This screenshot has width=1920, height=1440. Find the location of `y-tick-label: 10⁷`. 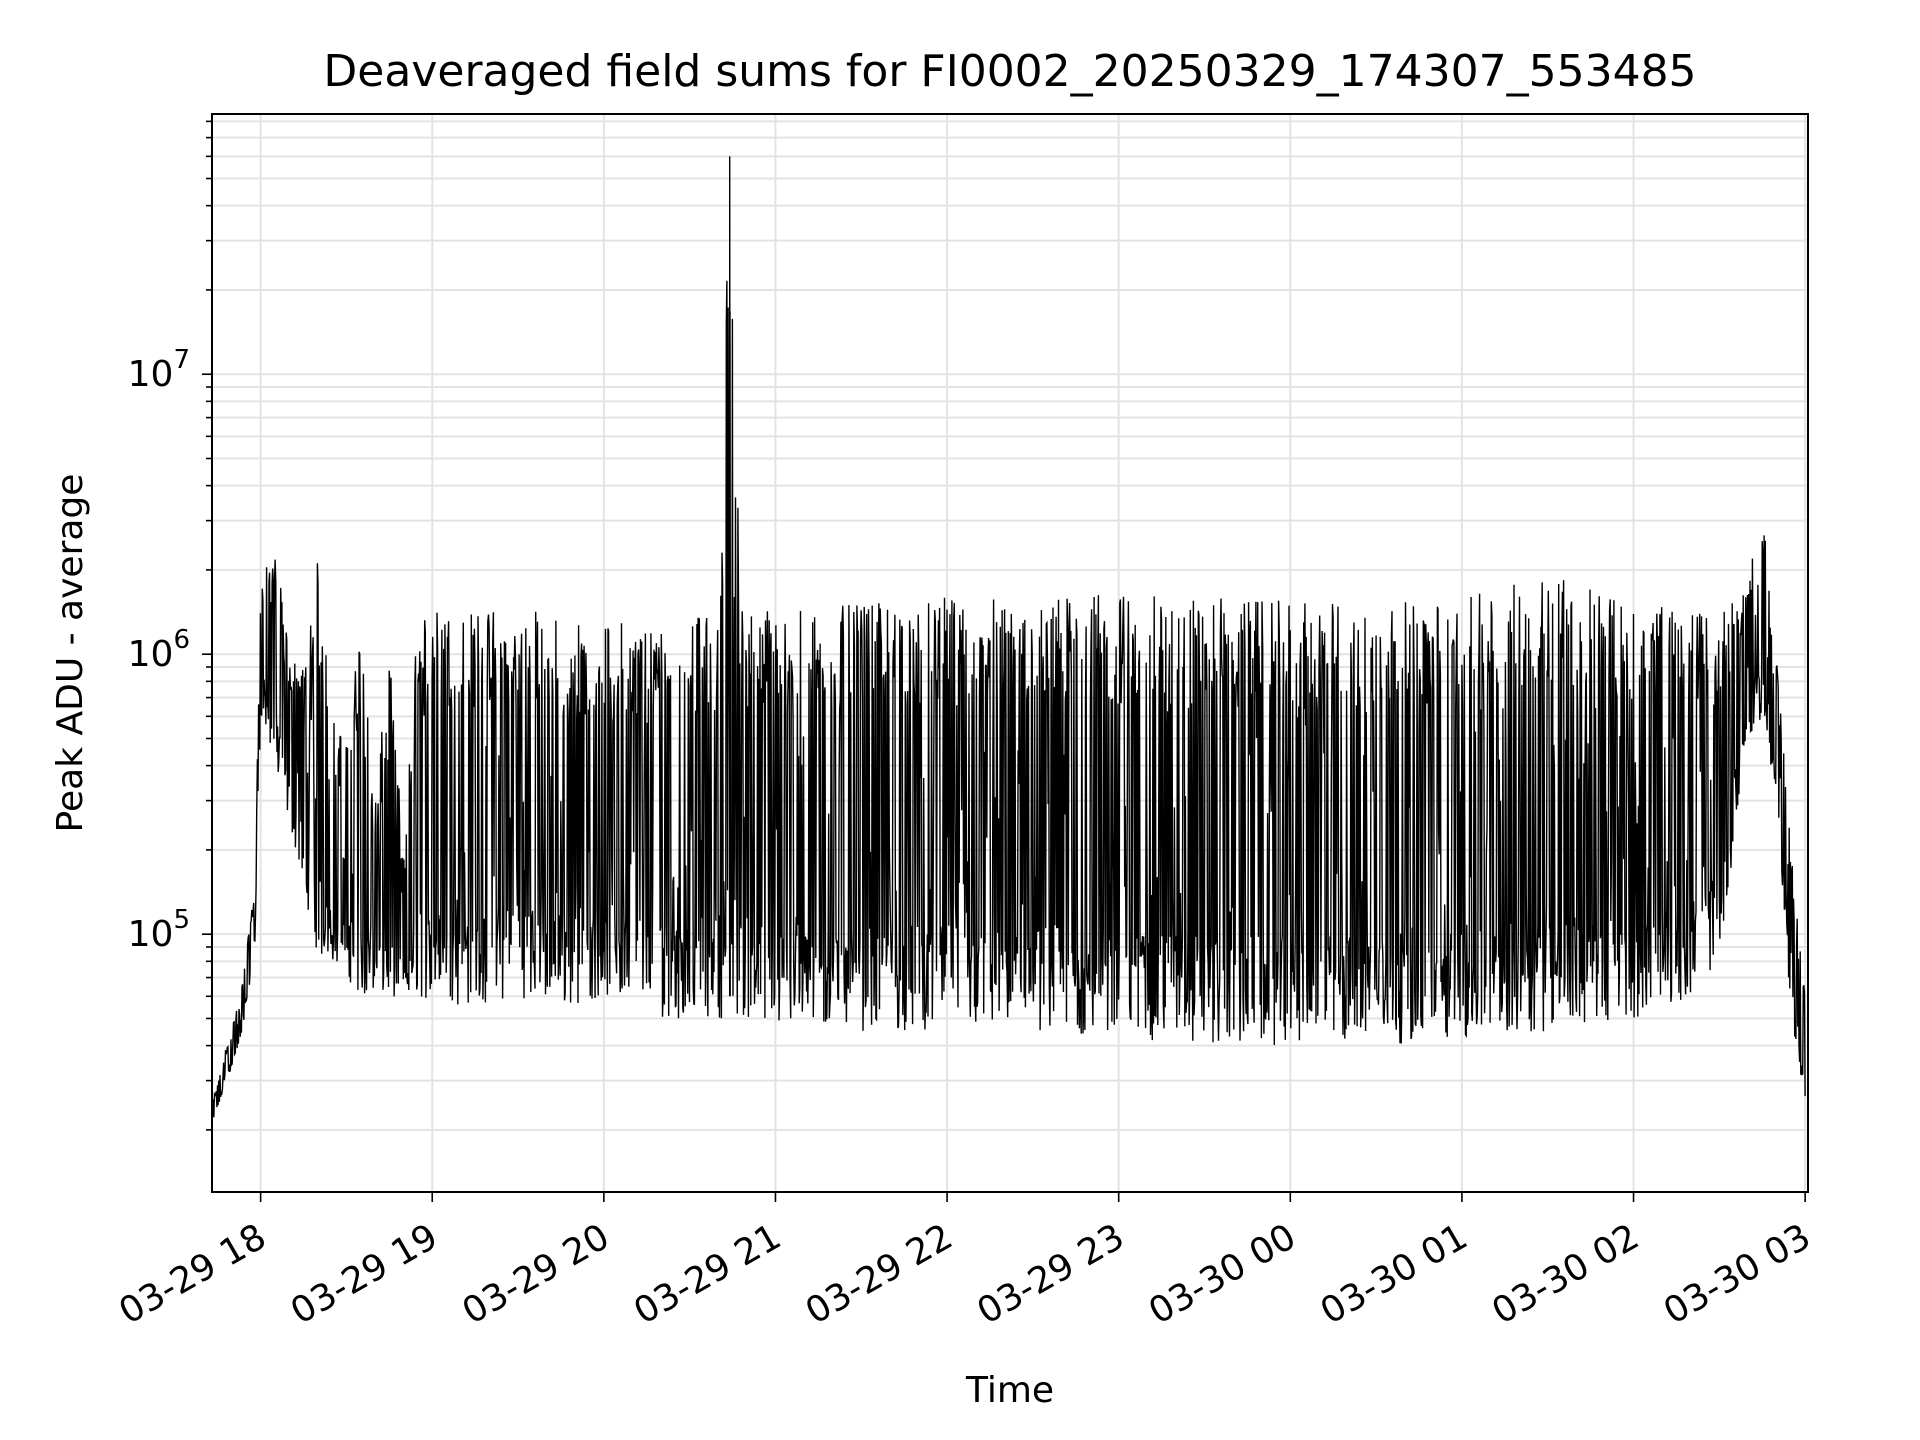

y-tick-label: 10⁷ is located at coordinates (159, 370).